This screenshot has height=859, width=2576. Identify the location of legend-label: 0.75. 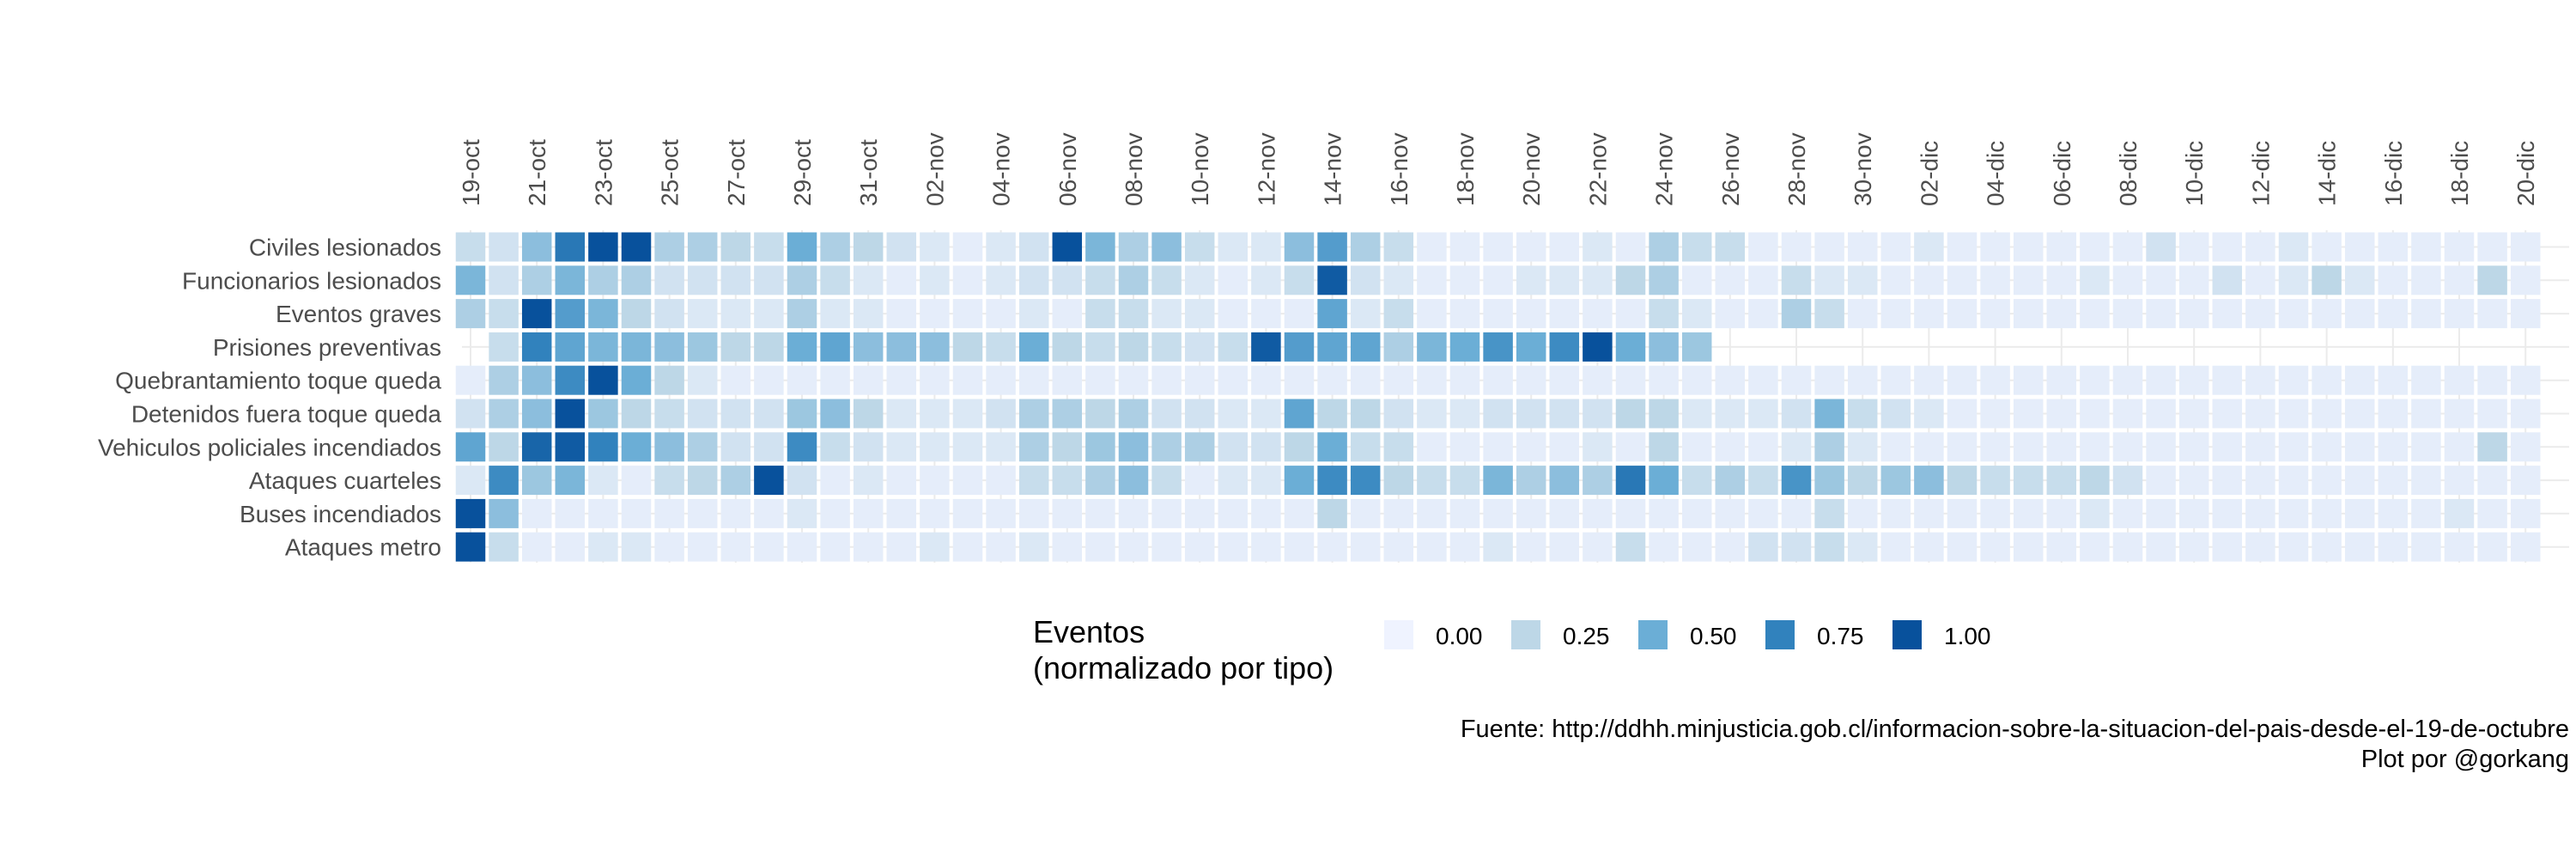
(1841, 636).